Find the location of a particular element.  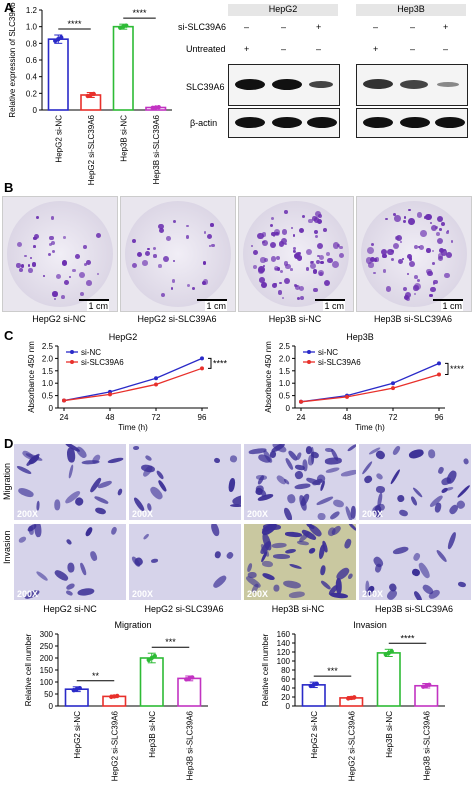

significance-label: *** is located at coordinates (332, 671).